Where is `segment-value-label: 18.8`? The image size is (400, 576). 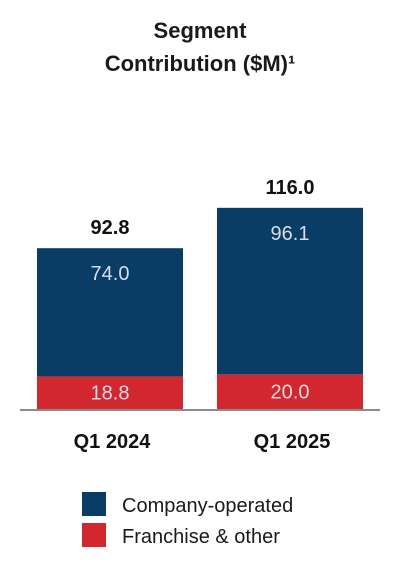 segment-value-label: 18.8 is located at coordinates (110, 394).